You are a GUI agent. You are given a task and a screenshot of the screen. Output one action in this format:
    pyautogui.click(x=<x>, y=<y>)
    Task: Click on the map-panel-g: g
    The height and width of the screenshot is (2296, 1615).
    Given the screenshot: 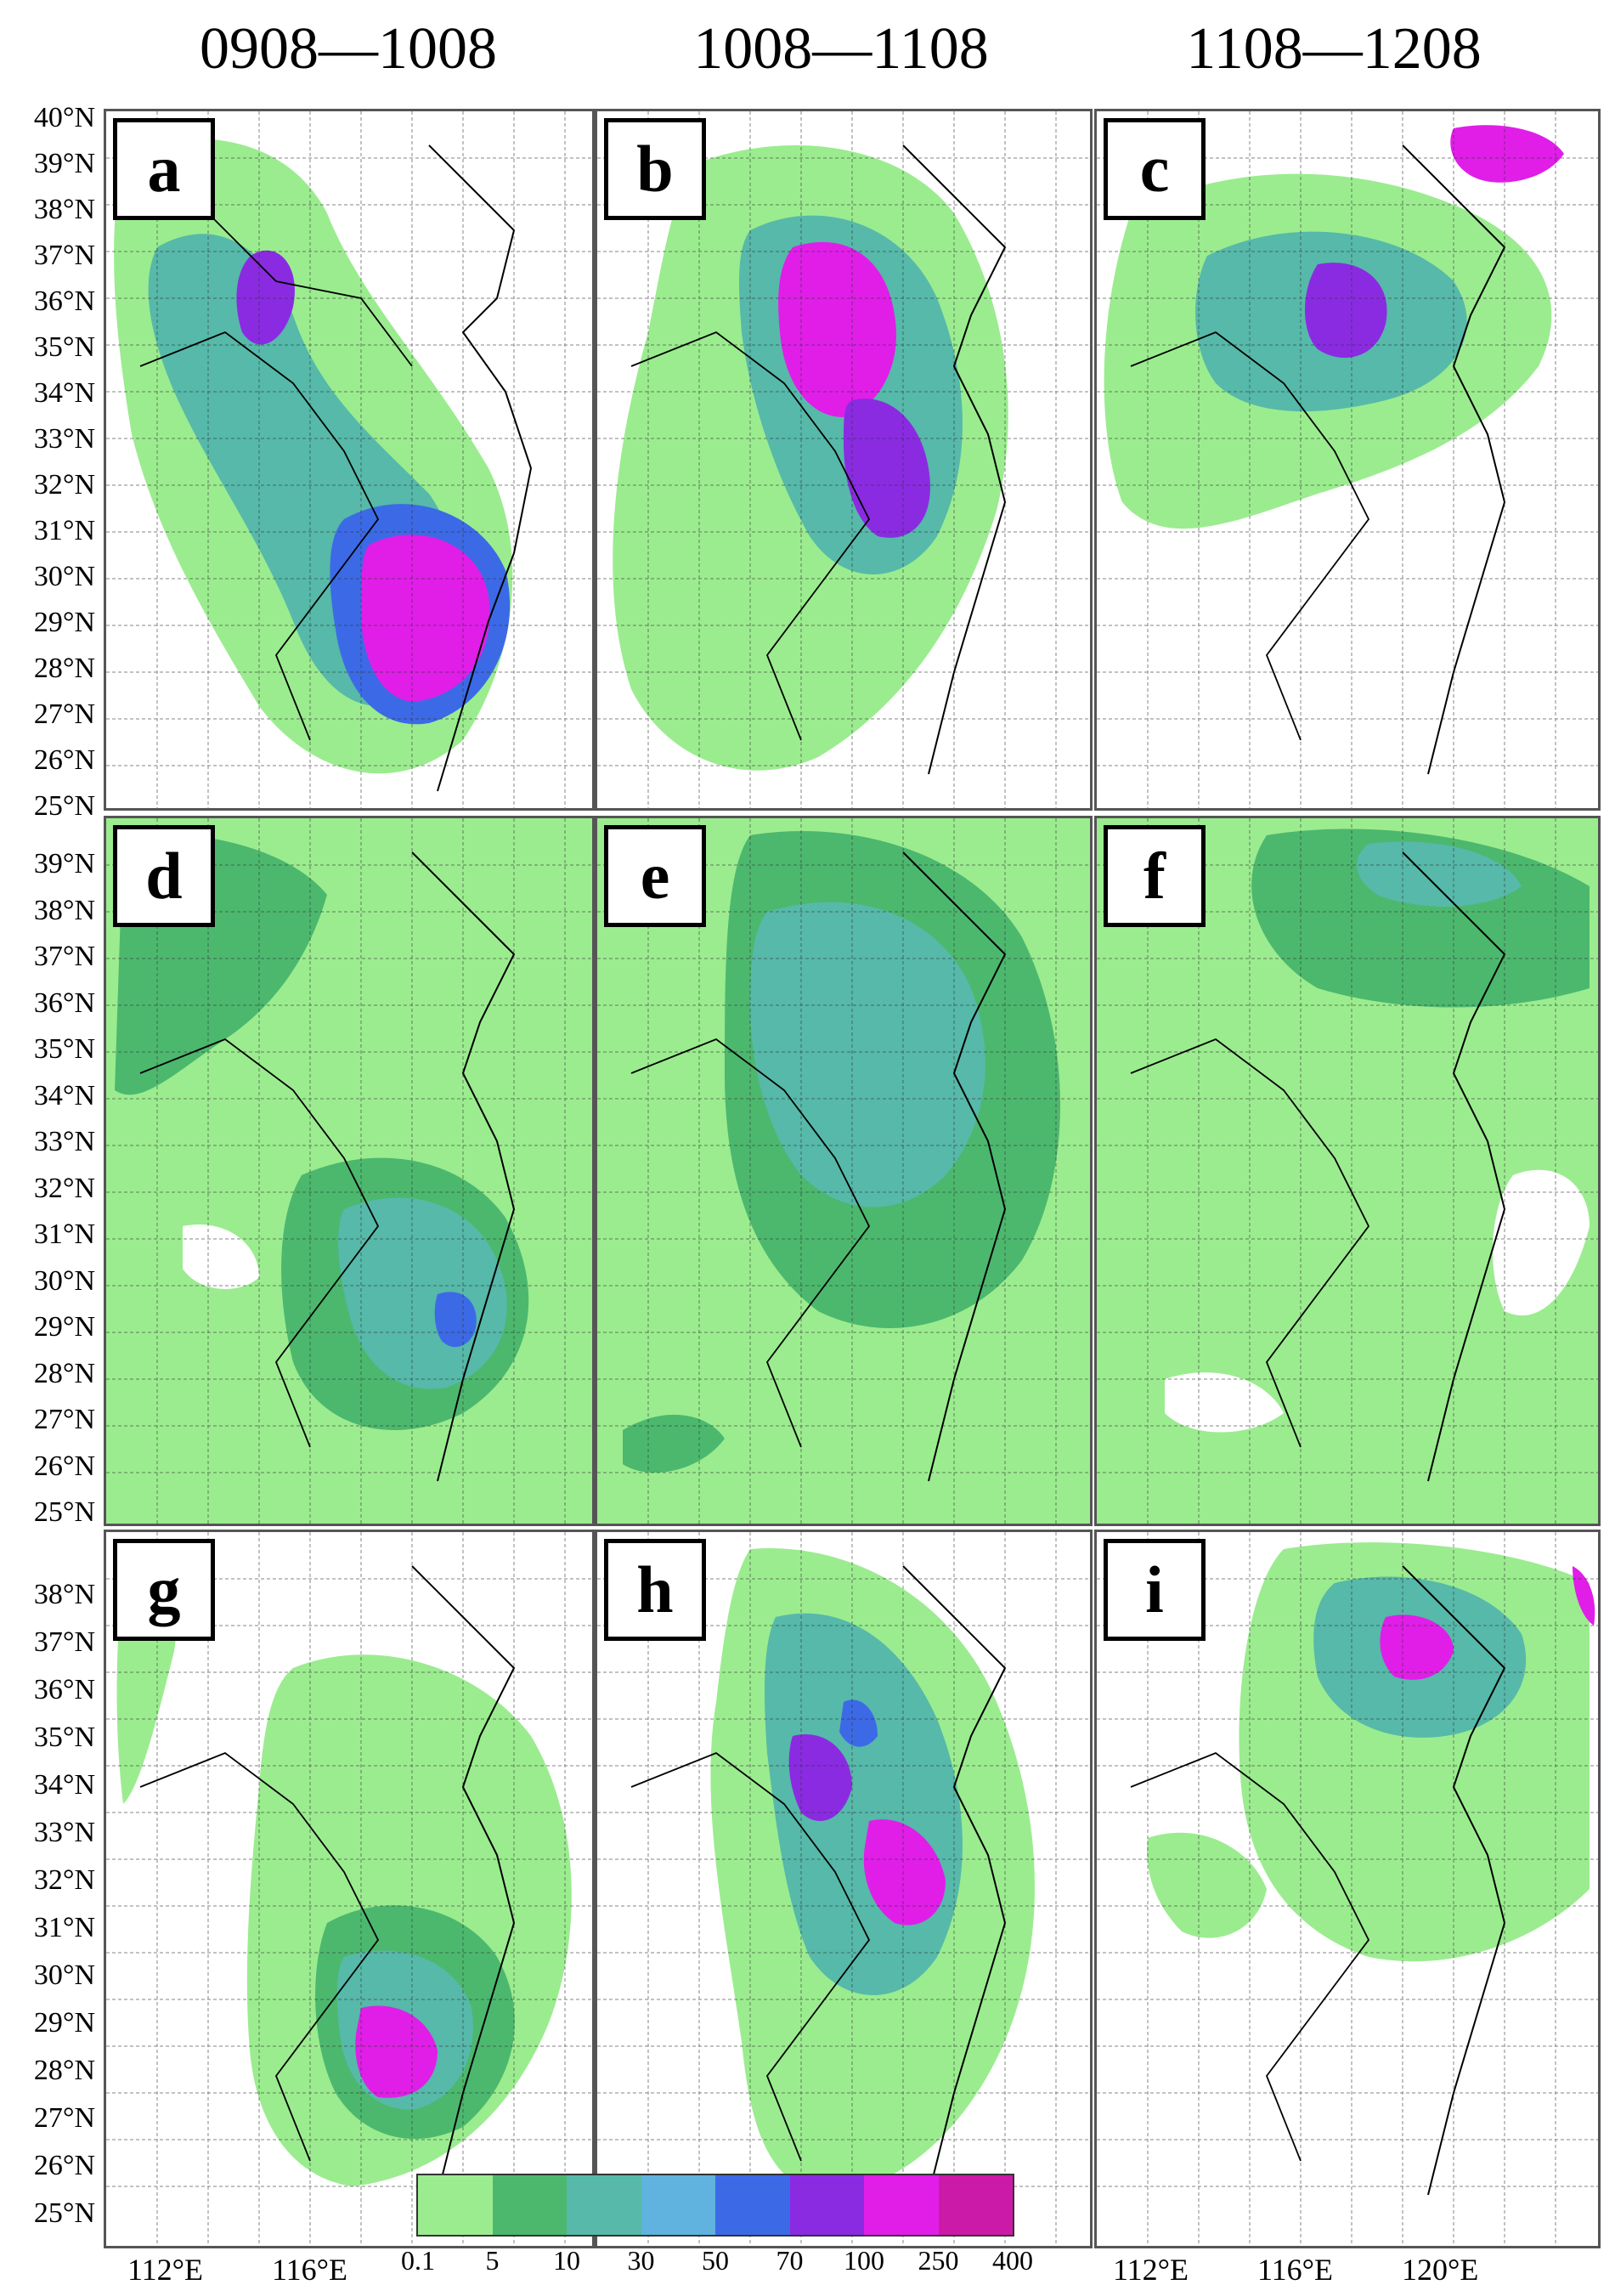 What is the action you would take?
    pyautogui.click(x=349, y=1889)
    